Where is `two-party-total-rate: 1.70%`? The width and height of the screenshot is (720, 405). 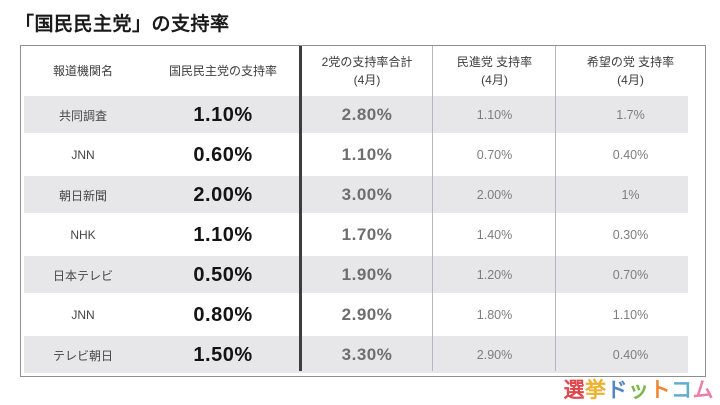
two-party-total-rate: 1.70% is located at coordinates (367, 234).